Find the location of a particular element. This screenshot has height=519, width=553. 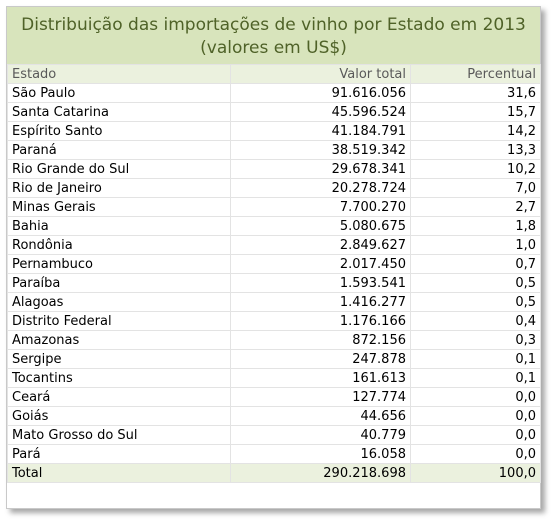

table-row: Pará 16.058 0,0 is located at coordinates (274, 454).